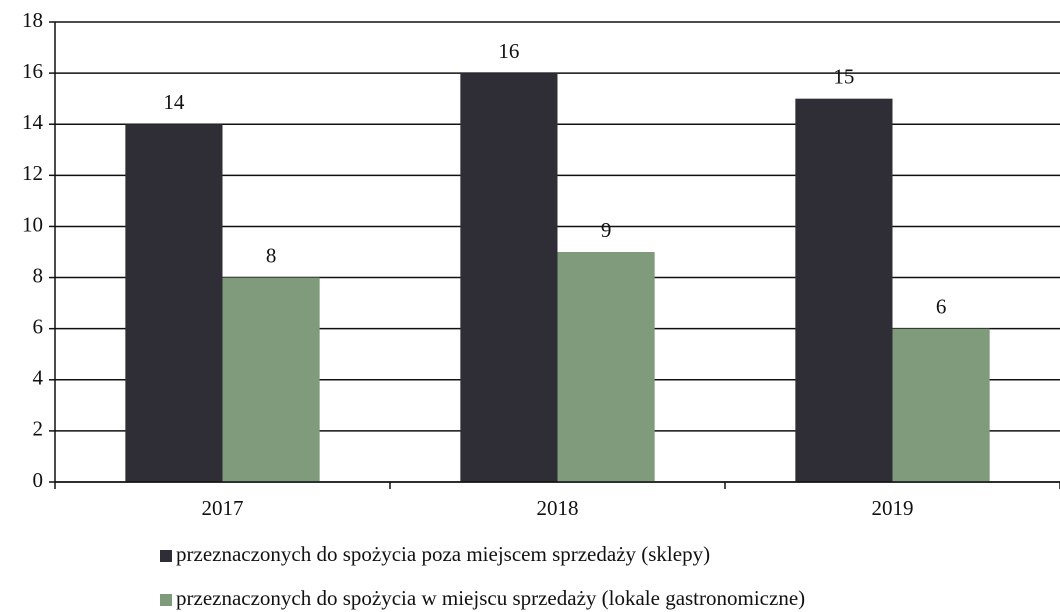 The image size is (1060, 612). I want to click on x-tick-label: 2019, so click(893, 508).